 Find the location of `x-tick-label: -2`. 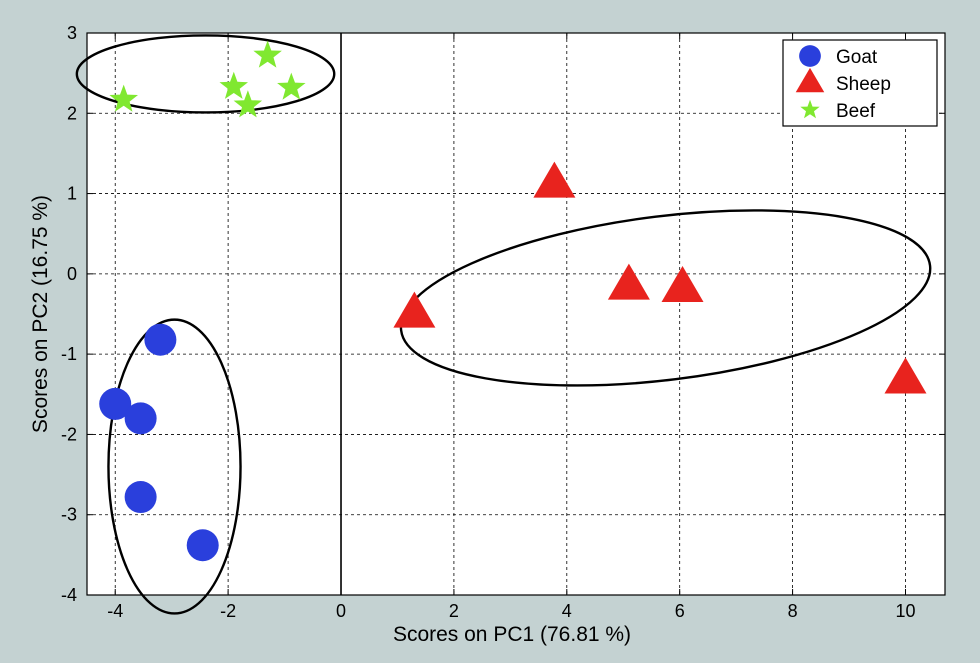

x-tick-label: -2 is located at coordinates (228, 611).